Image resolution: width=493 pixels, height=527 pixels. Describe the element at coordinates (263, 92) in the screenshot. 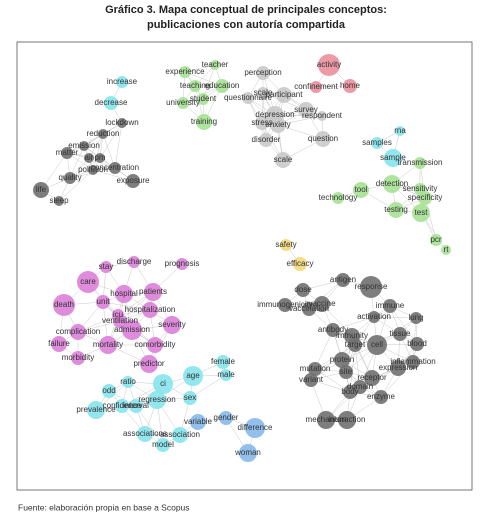

I see `node-label: scale` at that location.